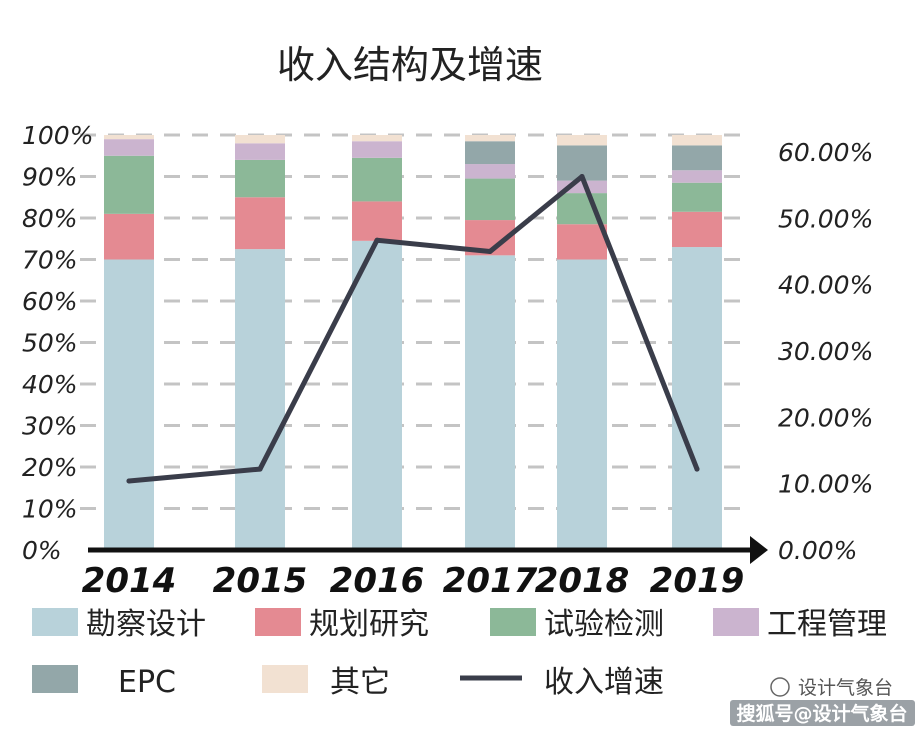 The image size is (924, 731). I want to click on y-left-tick-label: 10%, so click(50, 509).